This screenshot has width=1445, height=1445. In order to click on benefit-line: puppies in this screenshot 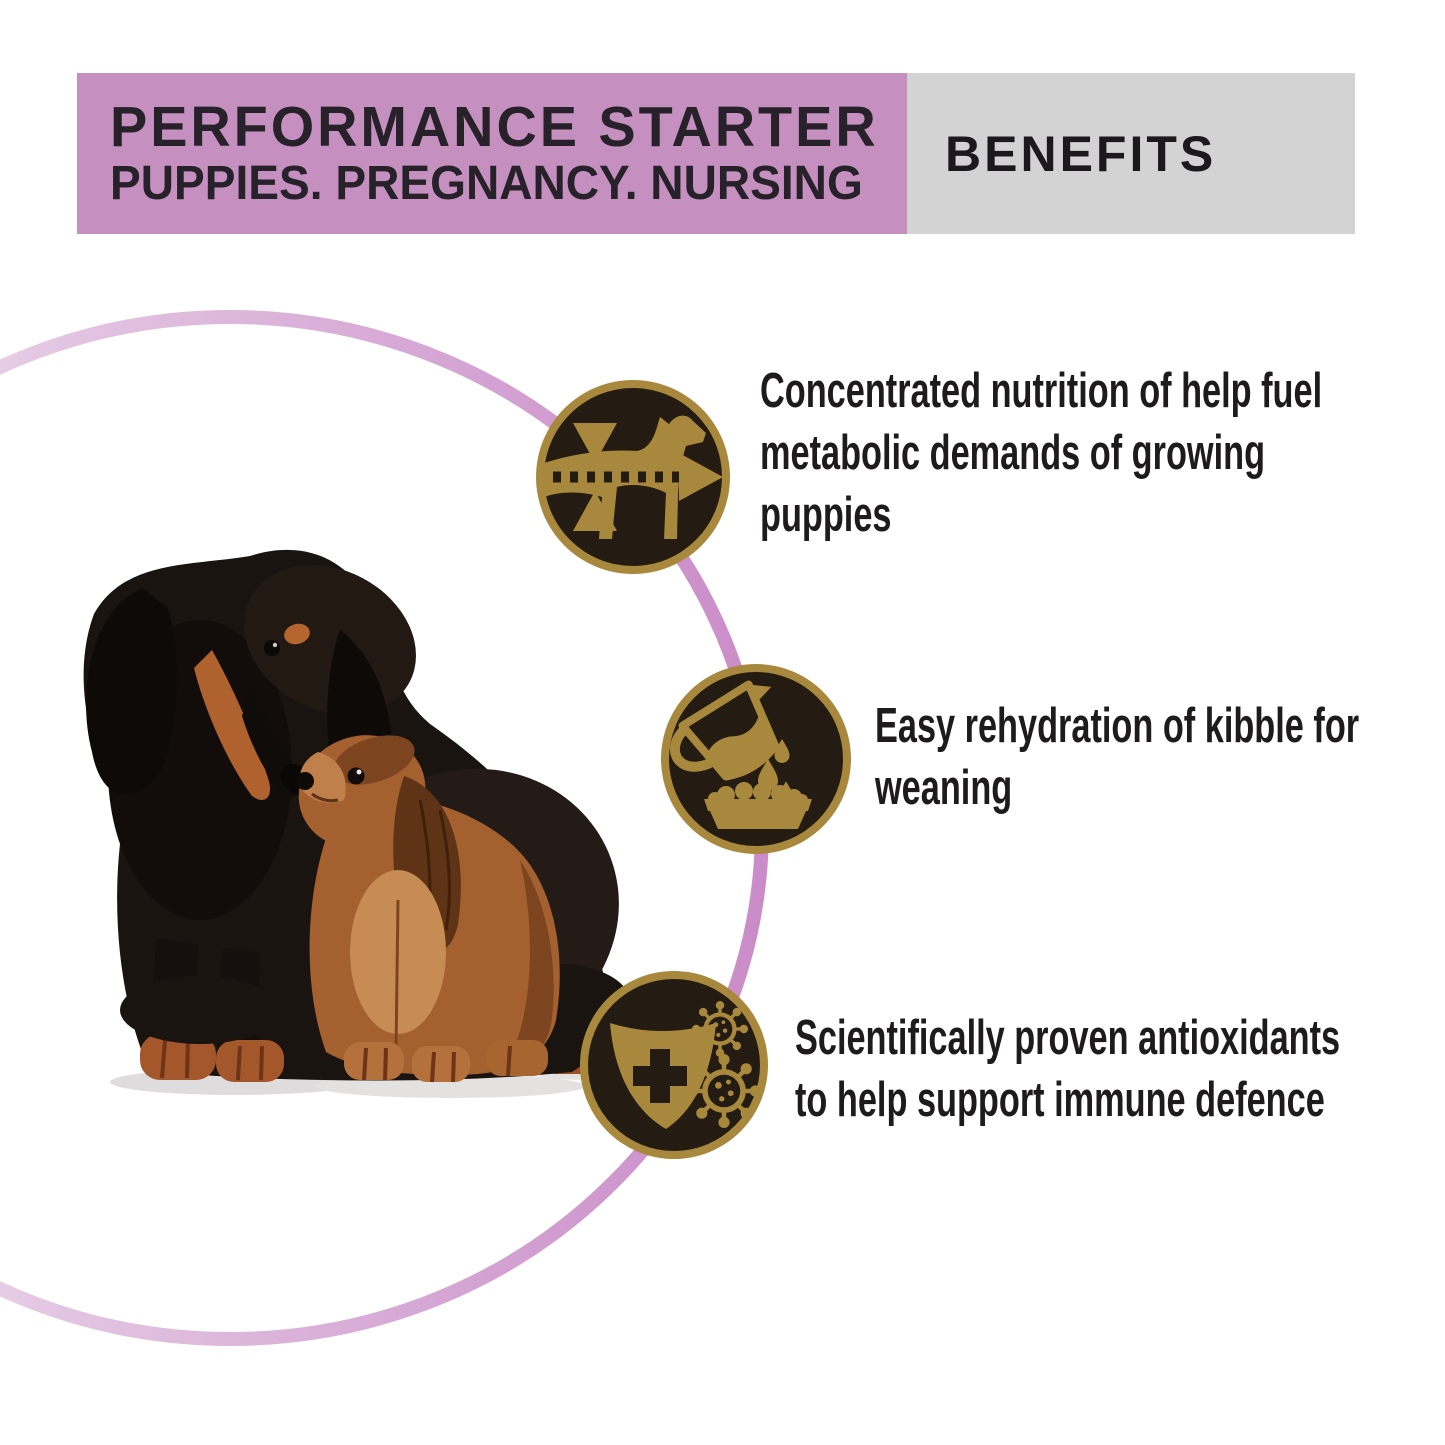, I will do `click(826, 515)`.